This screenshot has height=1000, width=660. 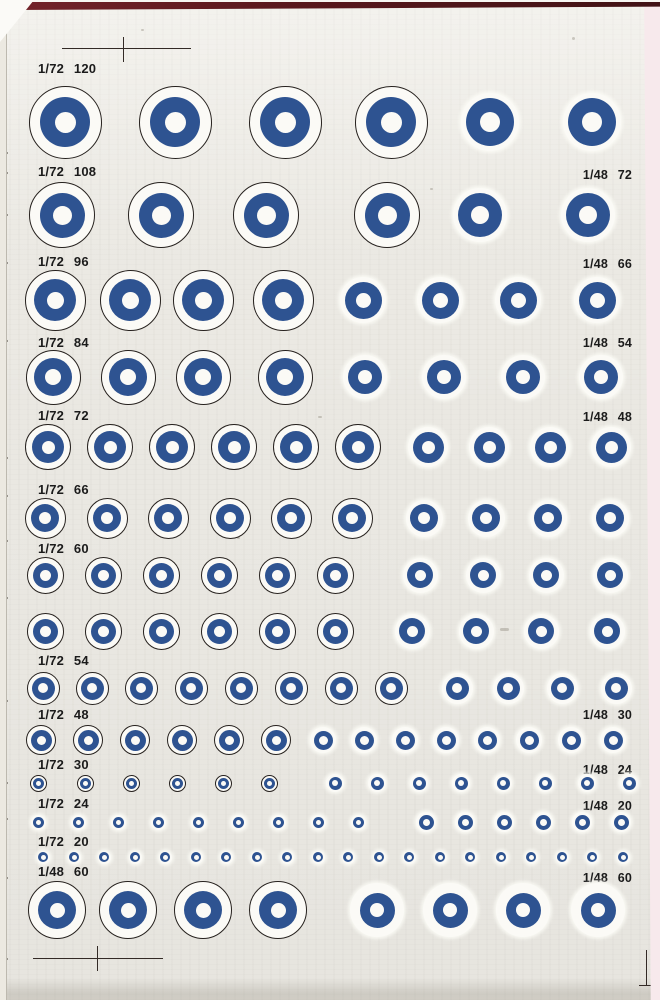 I want to click on scale-label-right: 1/48 20, so click(x=607, y=806).